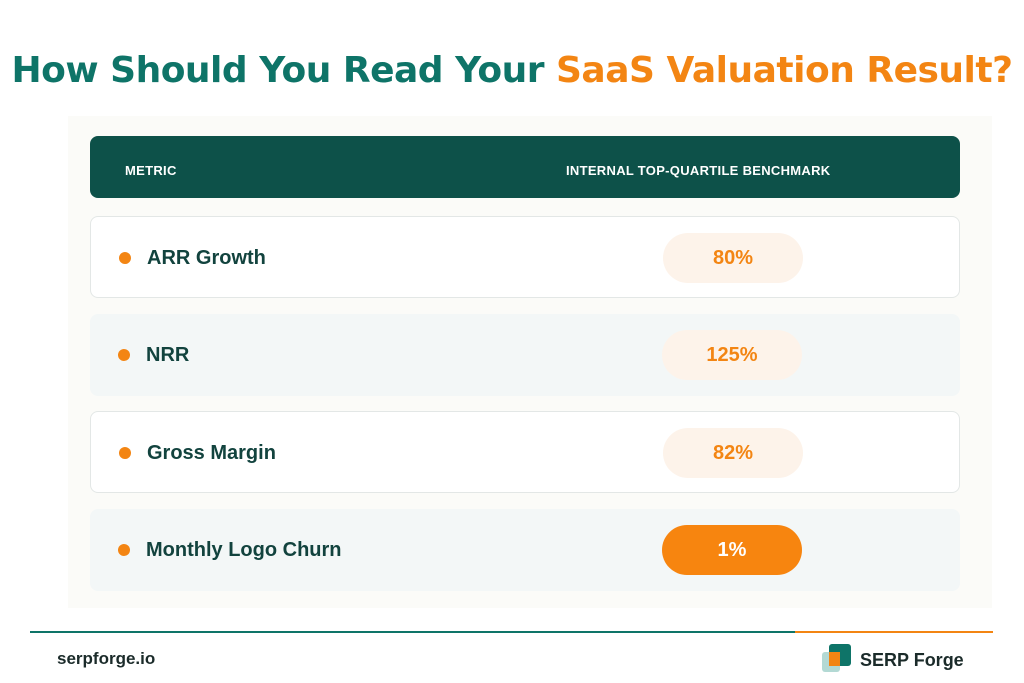 The height and width of the screenshot is (683, 1024). I want to click on brand-name: SERP Forge, so click(912, 660).